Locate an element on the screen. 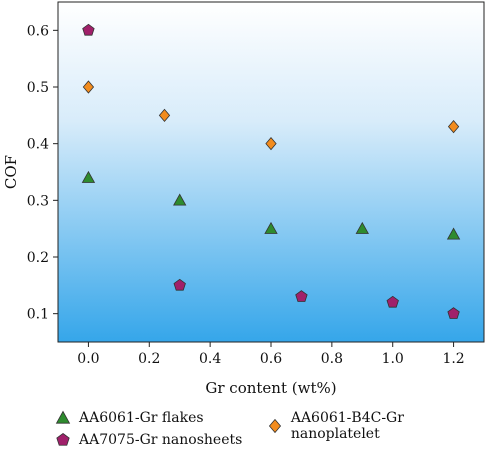  legend-item-2: AA7075-Gr nanosheets is located at coordinates (148, 440).